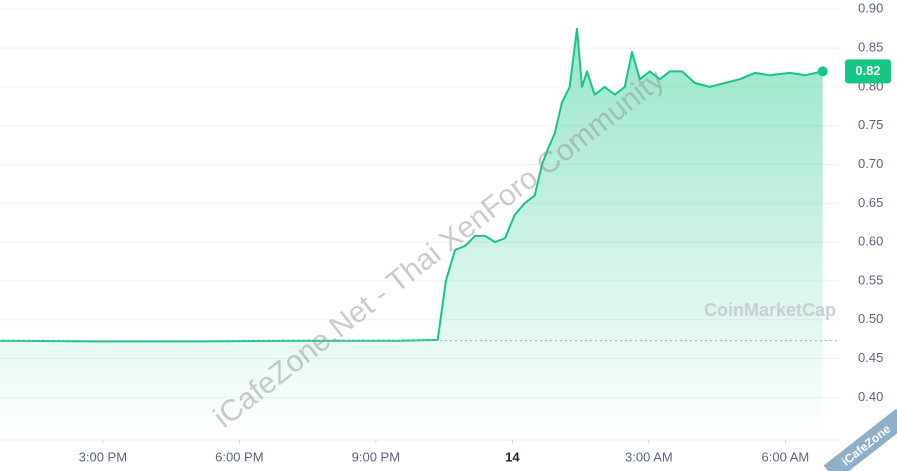 This screenshot has height=471, width=897. Describe the element at coordinates (649, 456) in the screenshot. I see `x-tick-label: 3:00 AM` at that location.